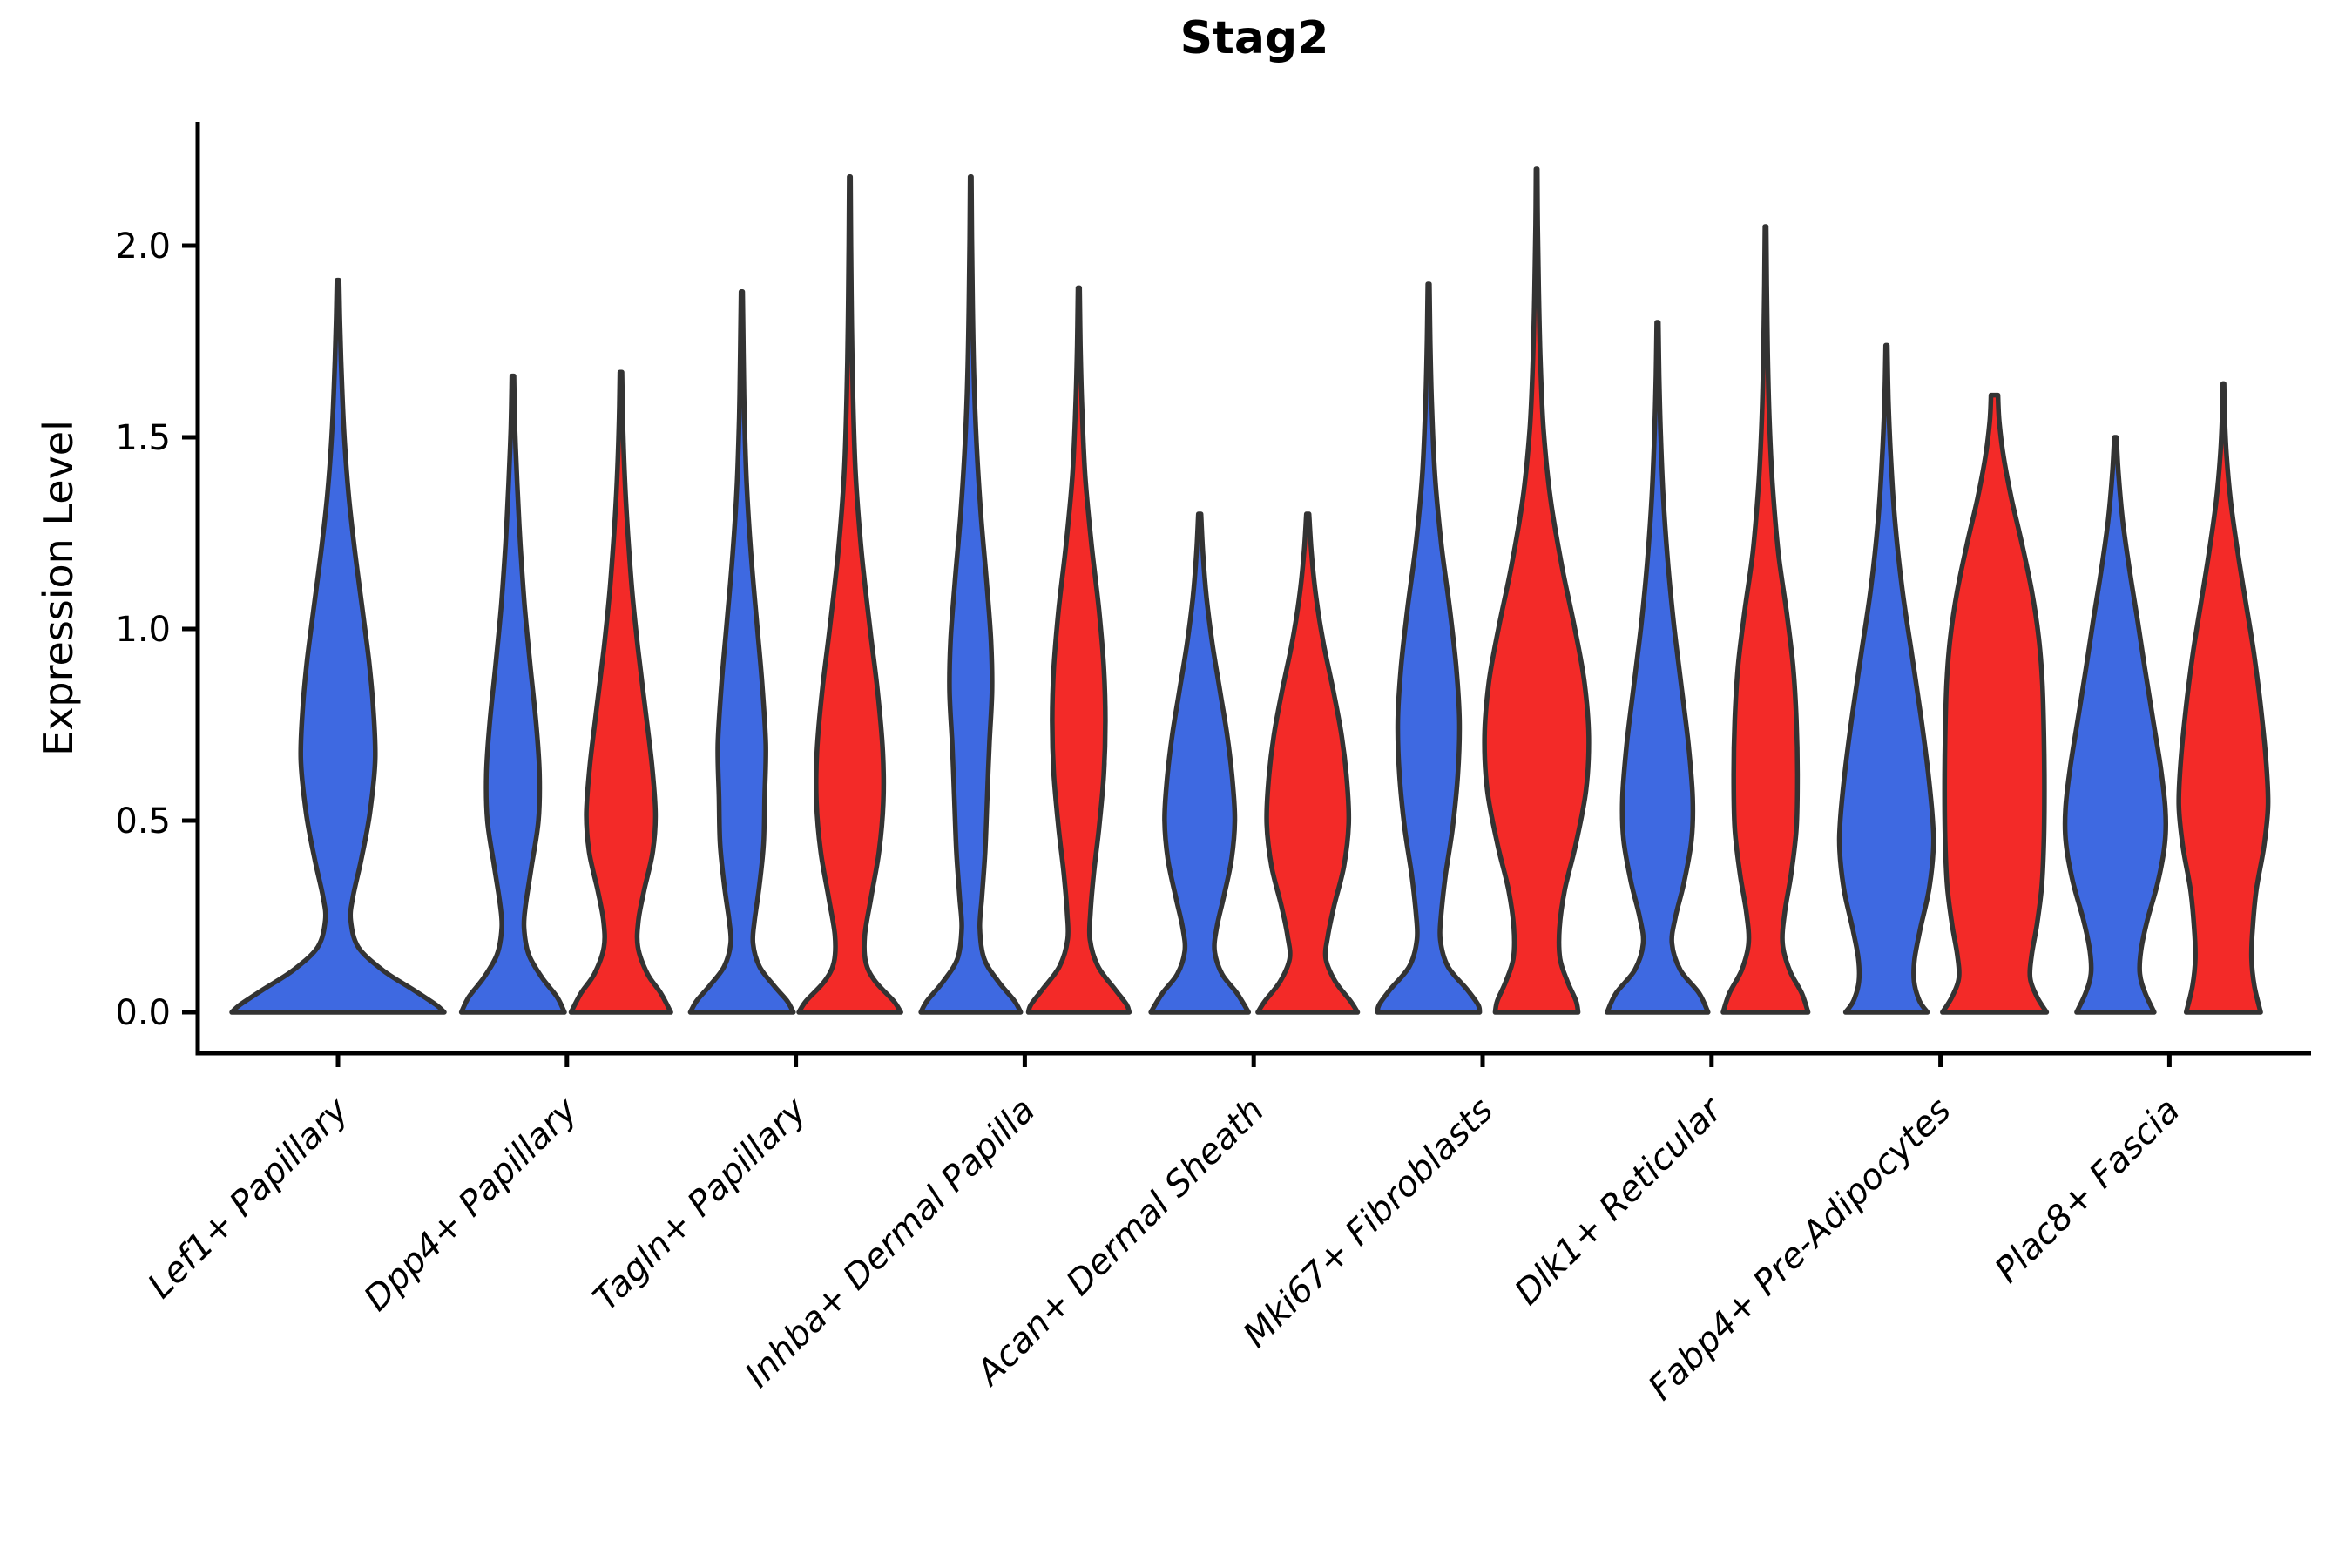  What do you see at coordinates (143, 1013) in the screenshot?
I see `y-tick-label: 0.0` at bounding box center [143, 1013].